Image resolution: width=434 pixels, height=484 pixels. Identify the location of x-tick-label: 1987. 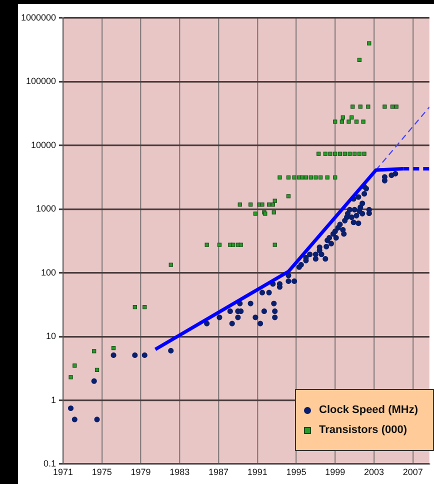
(218, 471).